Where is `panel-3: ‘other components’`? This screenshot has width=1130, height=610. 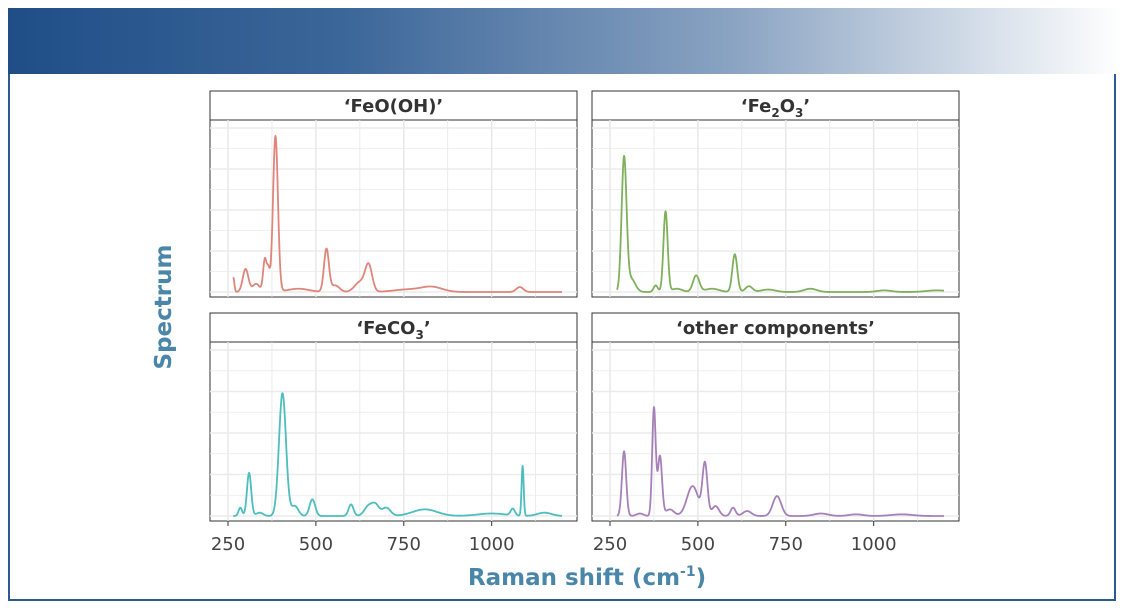
panel-3: ‘other components’ is located at coordinates (775, 417).